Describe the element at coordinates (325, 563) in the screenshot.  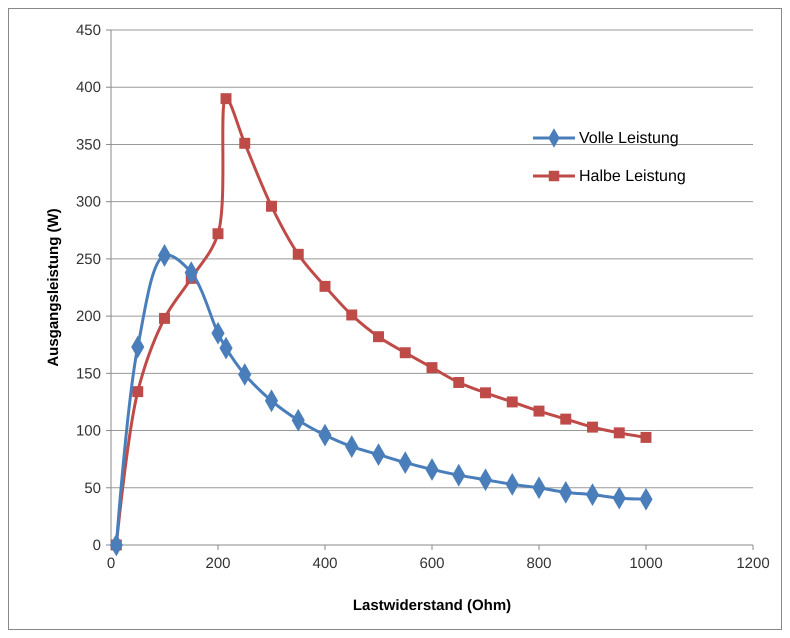
I see `x-tick-label: 400` at that location.